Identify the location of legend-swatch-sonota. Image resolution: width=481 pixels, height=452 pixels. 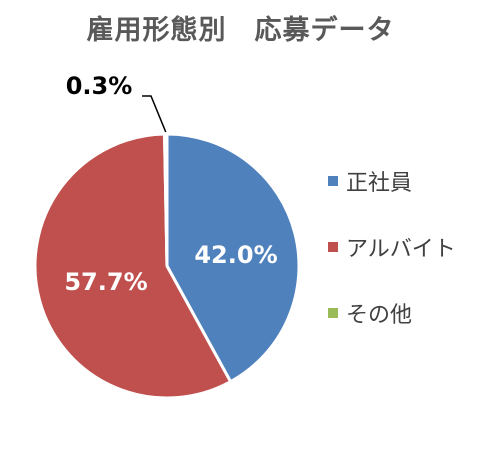
(333, 313).